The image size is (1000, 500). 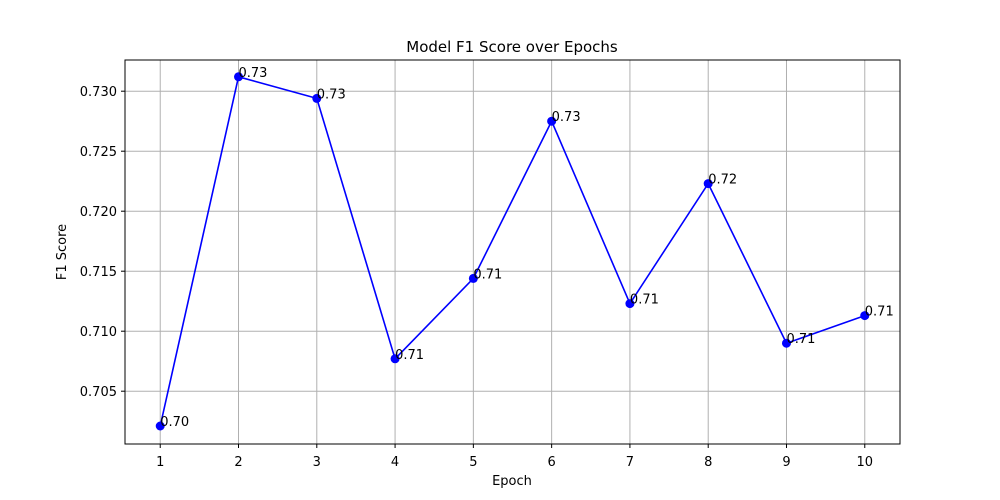 I want to click on y-tick-label: 0.730, so click(x=98, y=92).